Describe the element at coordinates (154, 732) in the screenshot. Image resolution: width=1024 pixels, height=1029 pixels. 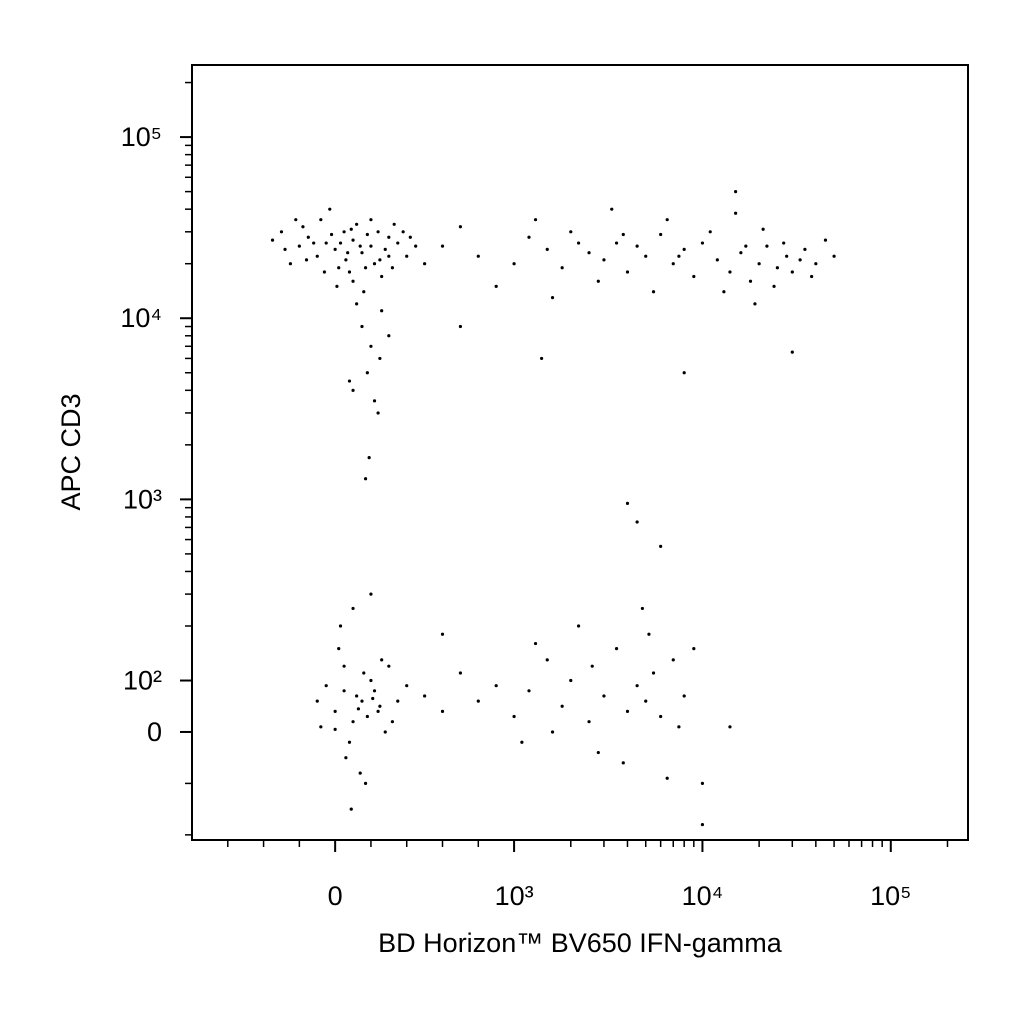
I see `y-tick-label: 0` at that location.